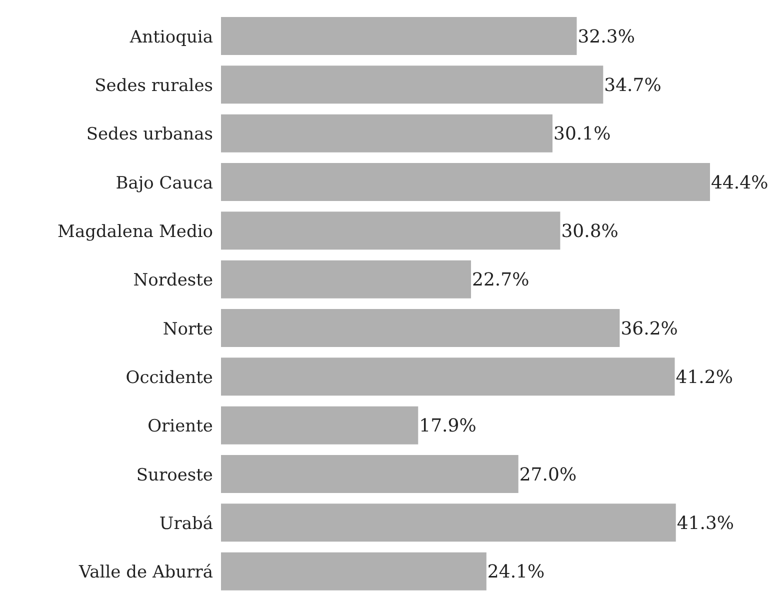  Describe the element at coordinates (149, 134) in the screenshot. I see `y-tick-label: Sedes urbanas` at that location.